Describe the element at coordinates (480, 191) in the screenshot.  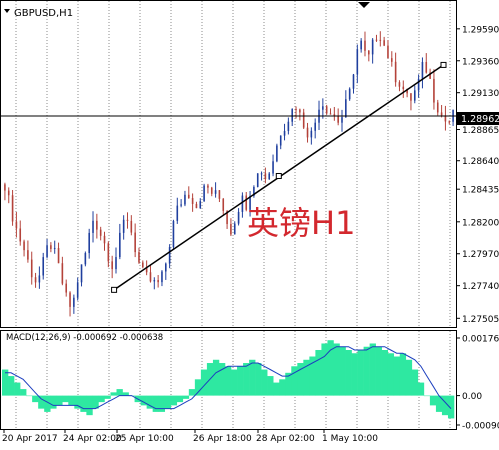
I see `y-tick-label: 1.28435` at that location.